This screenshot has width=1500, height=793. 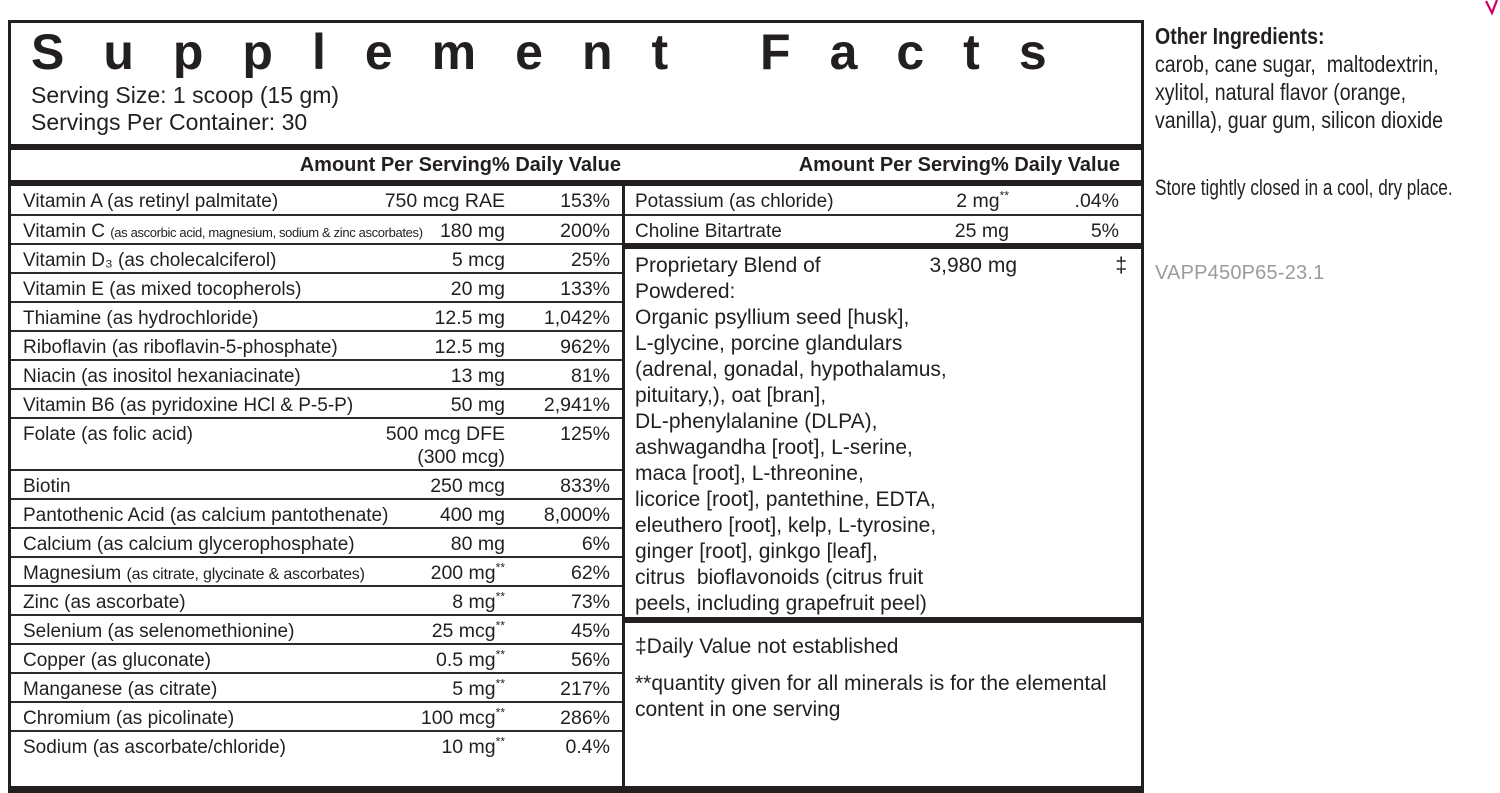 I want to click on nutrient-name: Thiamine (as hydrochloride), so click(x=141, y=319).